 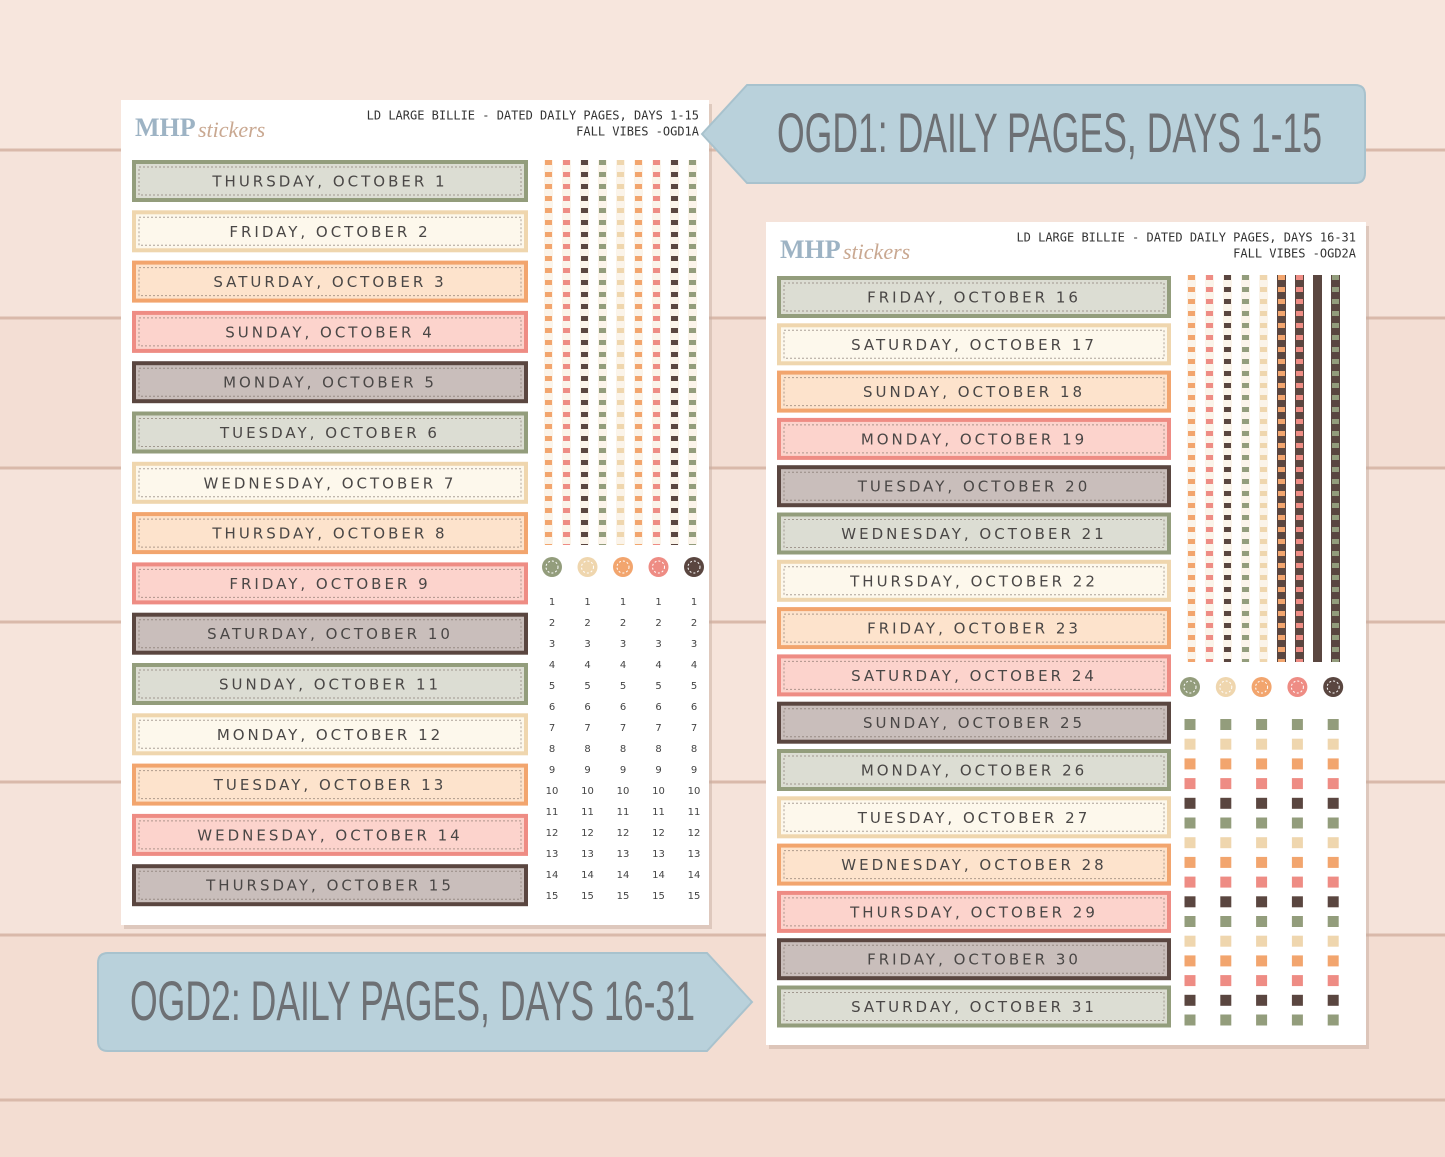 I want to click on date-label: SATURDAY, OCTOBER 3, so click(x=329, y=282).